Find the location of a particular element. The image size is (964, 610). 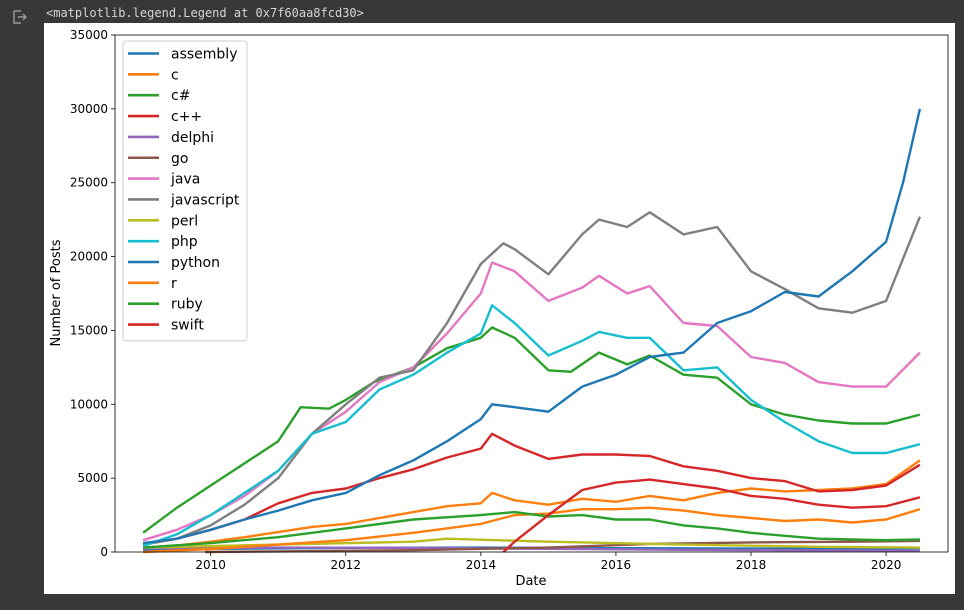

x-tick-label: 2016 is located at coordinates (616, 565).